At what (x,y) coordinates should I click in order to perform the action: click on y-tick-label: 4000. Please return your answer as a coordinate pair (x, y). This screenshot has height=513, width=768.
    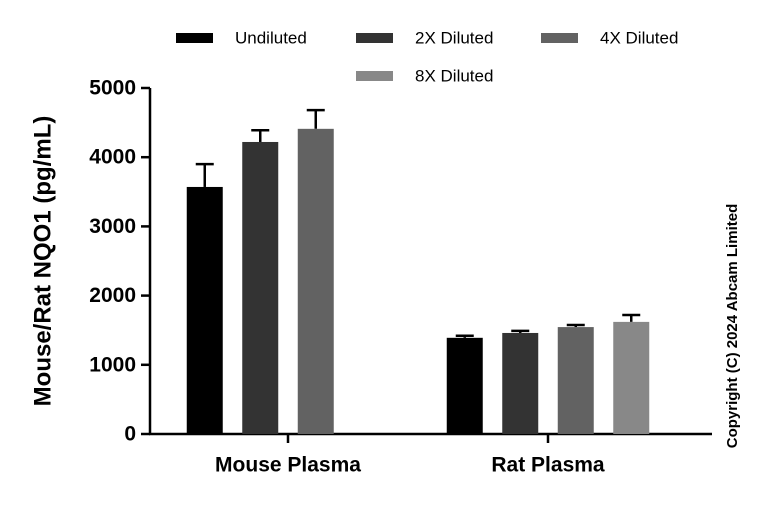
    Looking at the image, I should click on (112, 157).